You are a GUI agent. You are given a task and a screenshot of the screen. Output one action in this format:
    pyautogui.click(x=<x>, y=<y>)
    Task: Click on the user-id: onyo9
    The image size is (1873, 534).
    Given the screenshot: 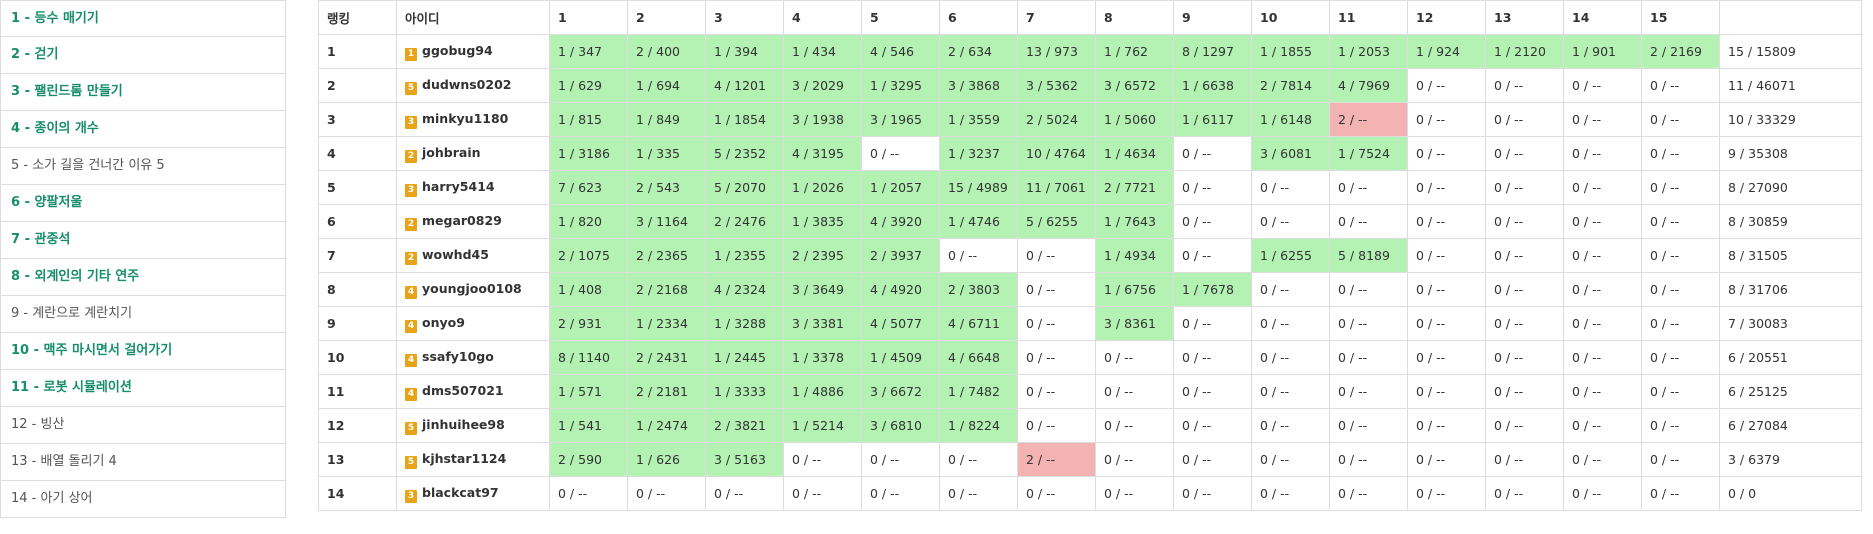 What is the action you would take?
    pyautogui.click(x=443, y=322)
    